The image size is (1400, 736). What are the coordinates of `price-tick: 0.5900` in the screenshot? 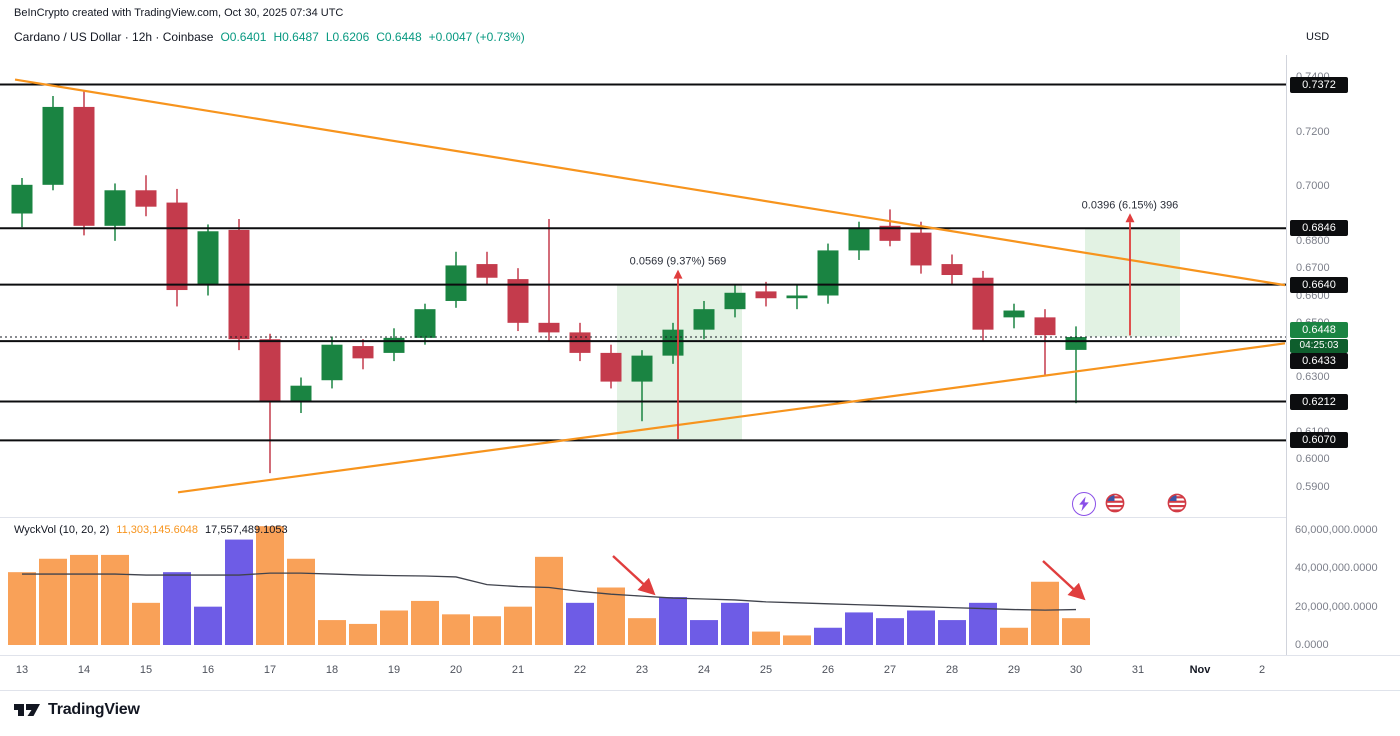 It's located at (1313, 486).